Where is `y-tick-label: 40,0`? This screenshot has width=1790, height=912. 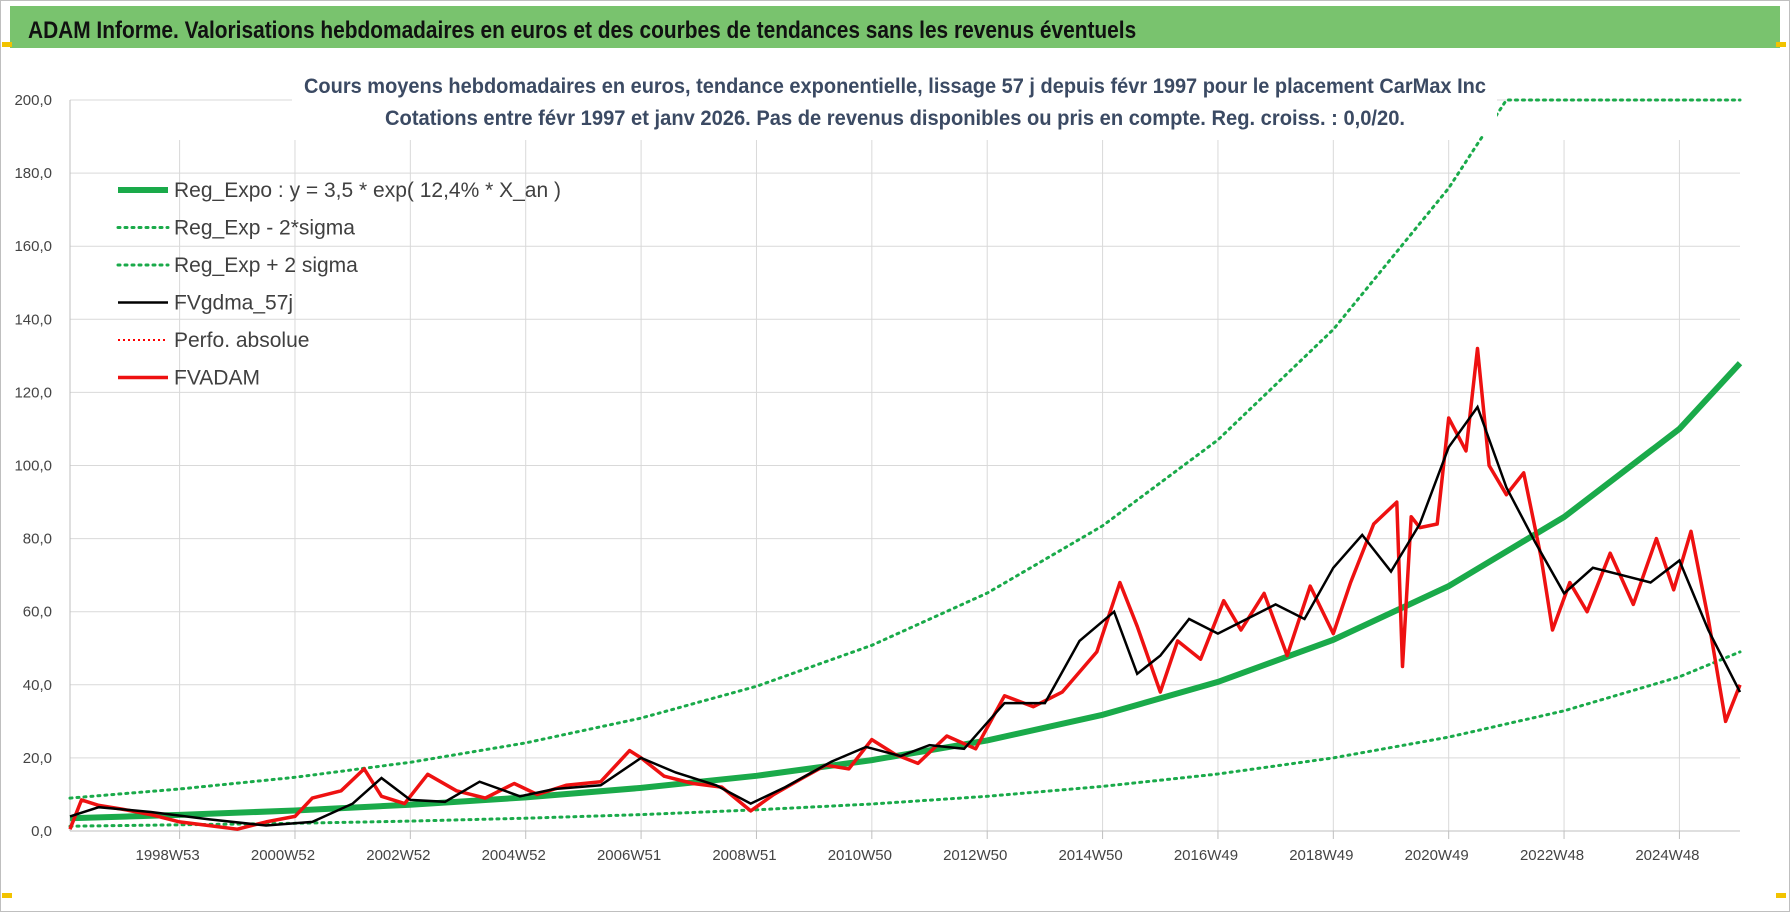
y-tick-label: 40,0 is located at coordinates (37, 685).